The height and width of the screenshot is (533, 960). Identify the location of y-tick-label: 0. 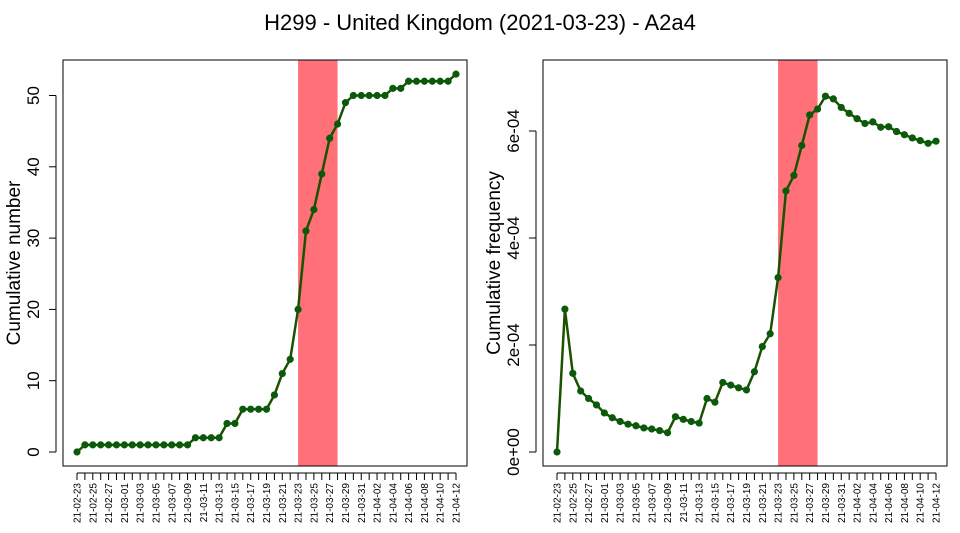
(33, 451).